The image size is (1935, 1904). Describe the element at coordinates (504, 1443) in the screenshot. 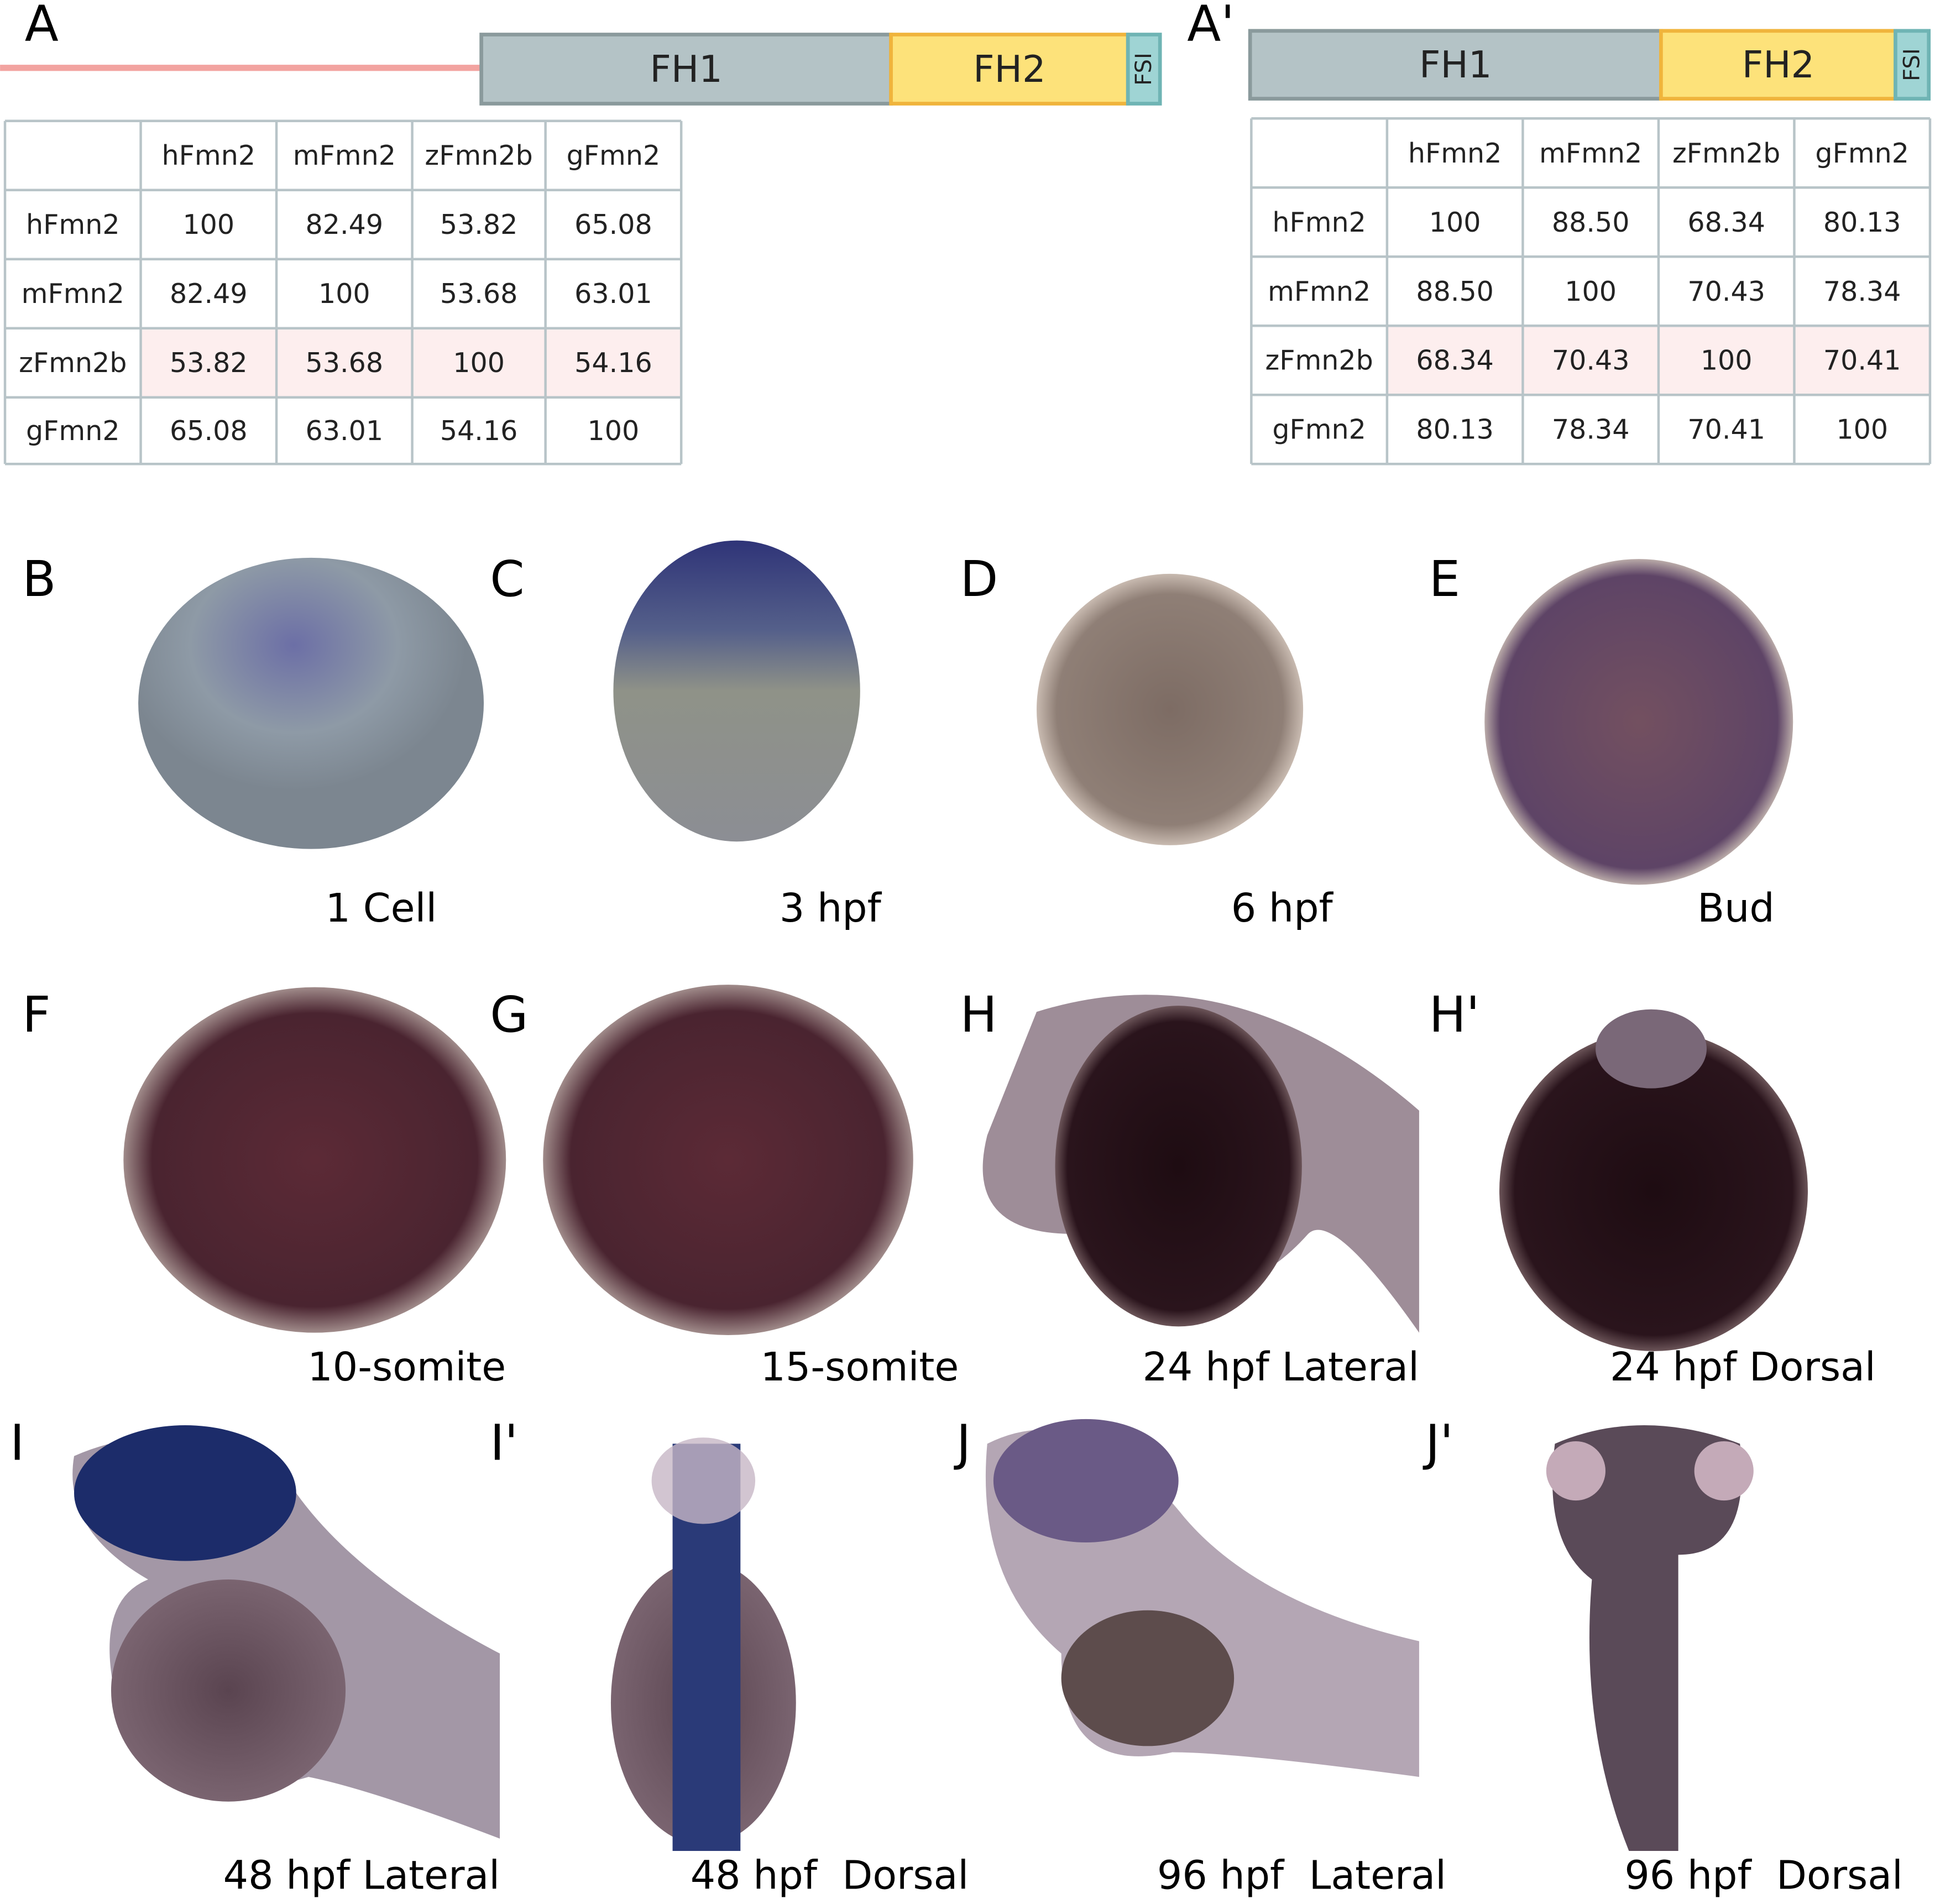

I see `panel-label: I'` at that location.